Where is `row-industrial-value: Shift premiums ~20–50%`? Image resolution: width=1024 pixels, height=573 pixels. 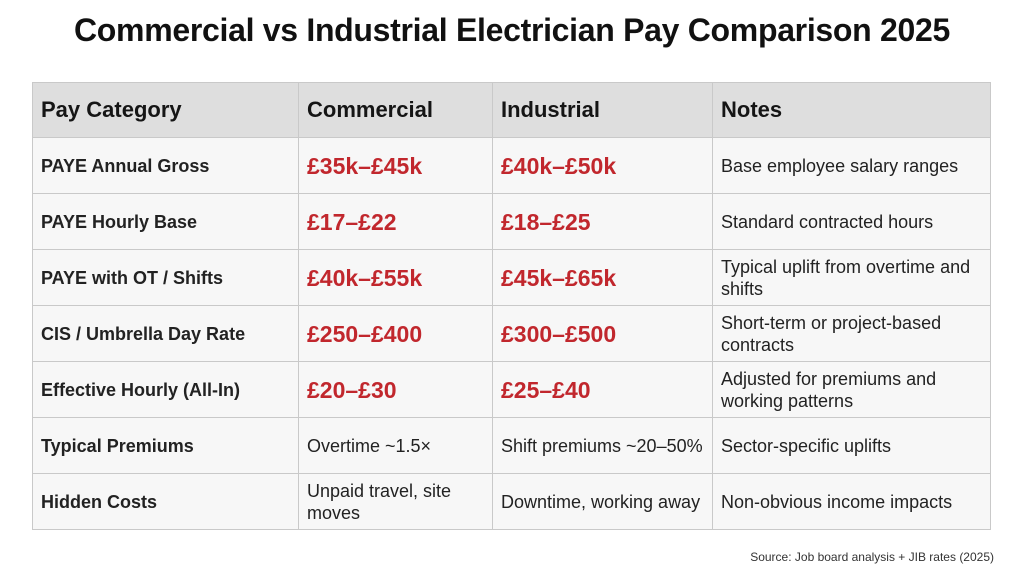 row-industrial-value: Shift premiums ~20–50% is located at coordinates (602, 445).